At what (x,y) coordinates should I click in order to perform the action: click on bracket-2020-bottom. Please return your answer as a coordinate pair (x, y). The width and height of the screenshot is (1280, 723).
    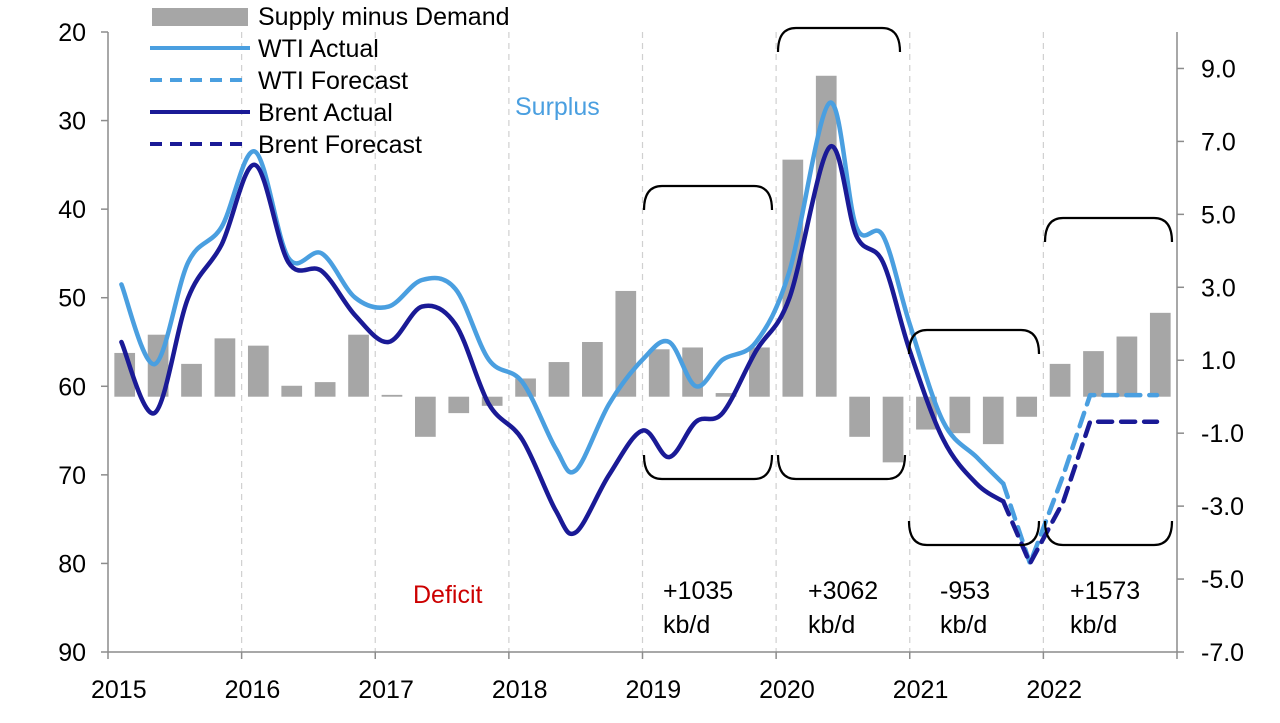
    Looking at the image, I should click on (841, 467).